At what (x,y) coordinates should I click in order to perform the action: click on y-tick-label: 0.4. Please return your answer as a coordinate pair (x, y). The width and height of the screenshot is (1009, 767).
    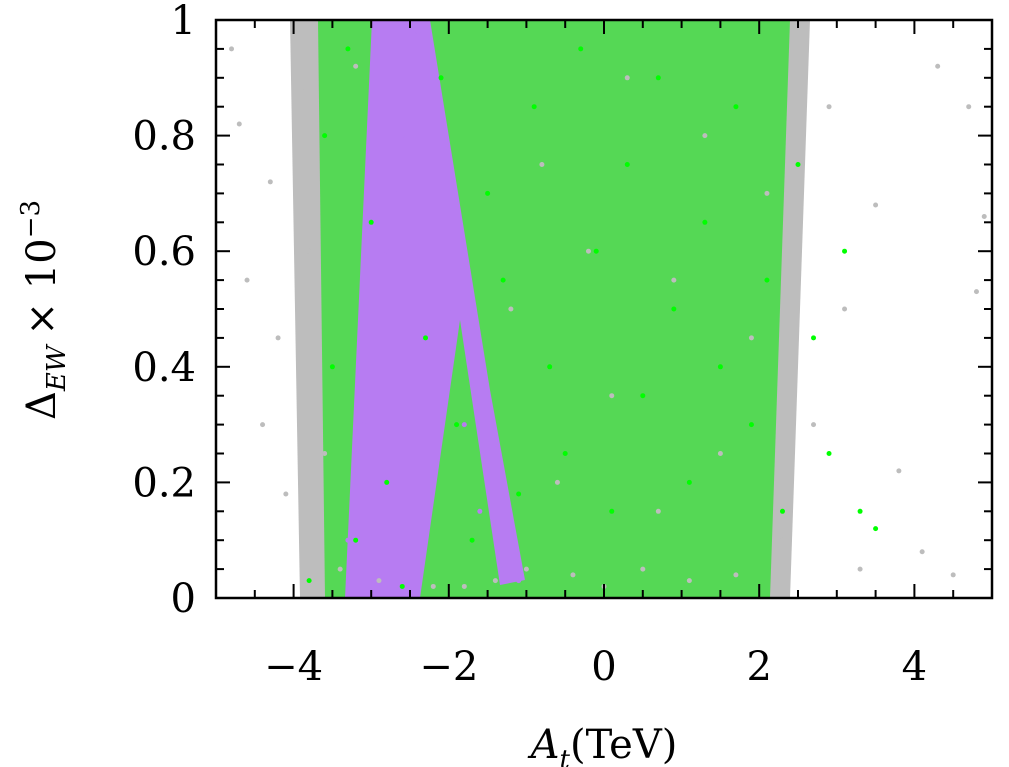
    Looking at the image, I should click on (164, 368).